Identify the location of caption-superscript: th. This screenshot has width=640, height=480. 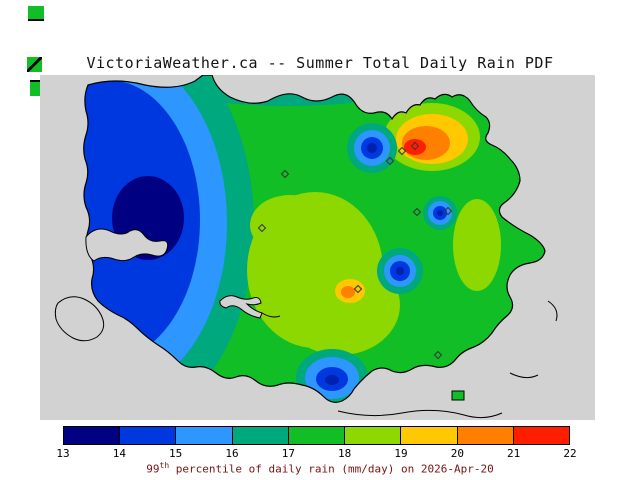
(164, 465).